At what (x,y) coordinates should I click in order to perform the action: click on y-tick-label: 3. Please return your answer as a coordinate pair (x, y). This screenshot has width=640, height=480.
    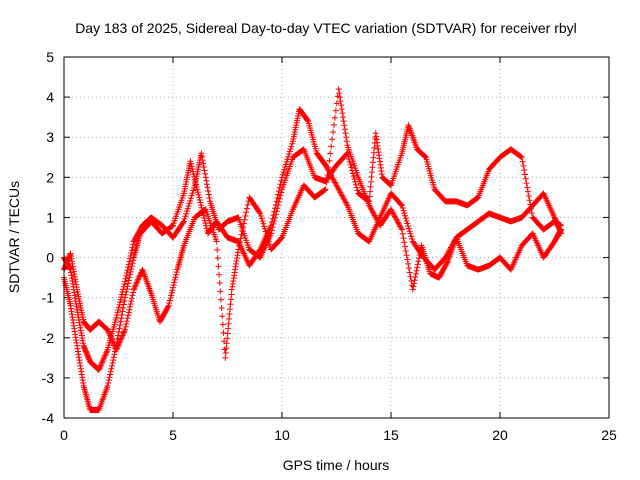
    Looking at the image, I should click on (50, 137).